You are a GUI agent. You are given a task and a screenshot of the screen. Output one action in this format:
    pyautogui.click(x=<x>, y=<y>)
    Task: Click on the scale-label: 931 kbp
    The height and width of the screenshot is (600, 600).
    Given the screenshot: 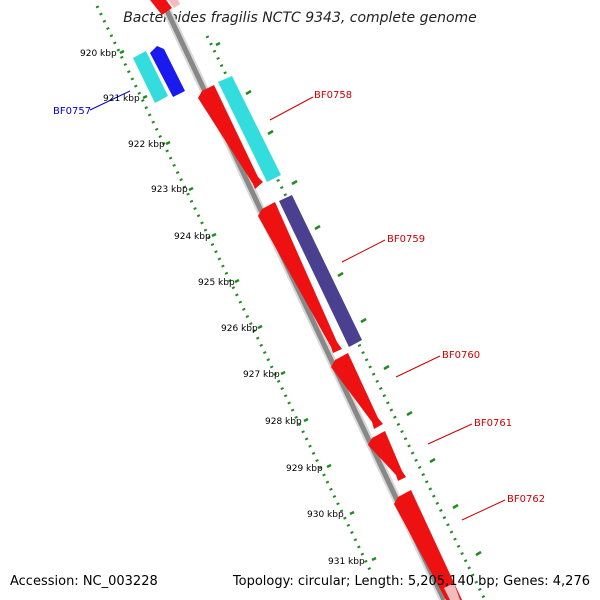 What is the action you would take?
    pyautogui.click(x=346, y=562)
    